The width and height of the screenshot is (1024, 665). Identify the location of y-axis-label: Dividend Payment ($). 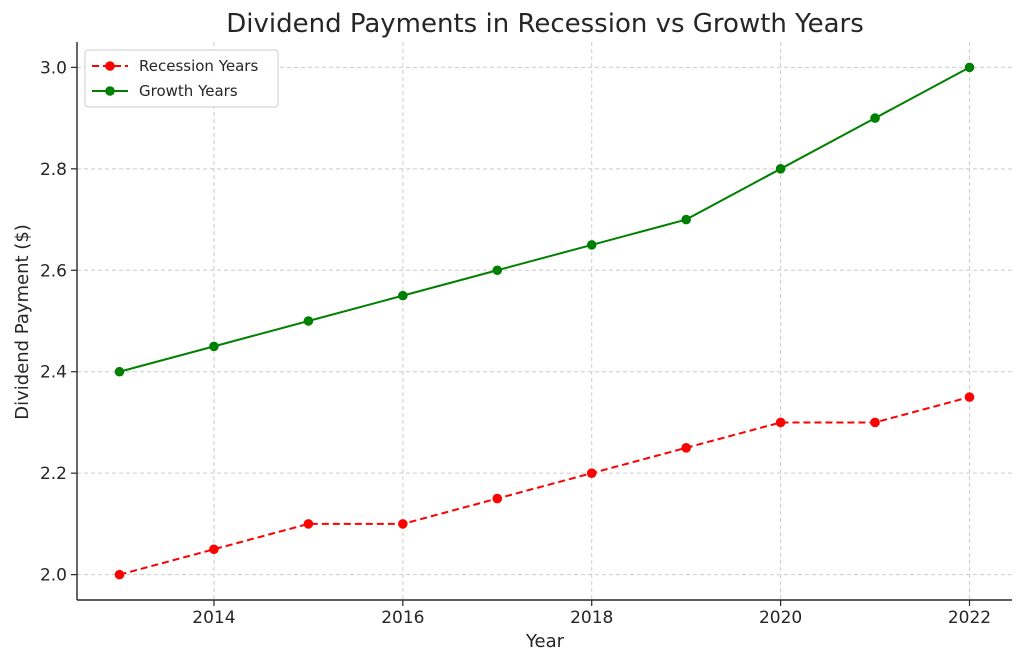
(22, 322).